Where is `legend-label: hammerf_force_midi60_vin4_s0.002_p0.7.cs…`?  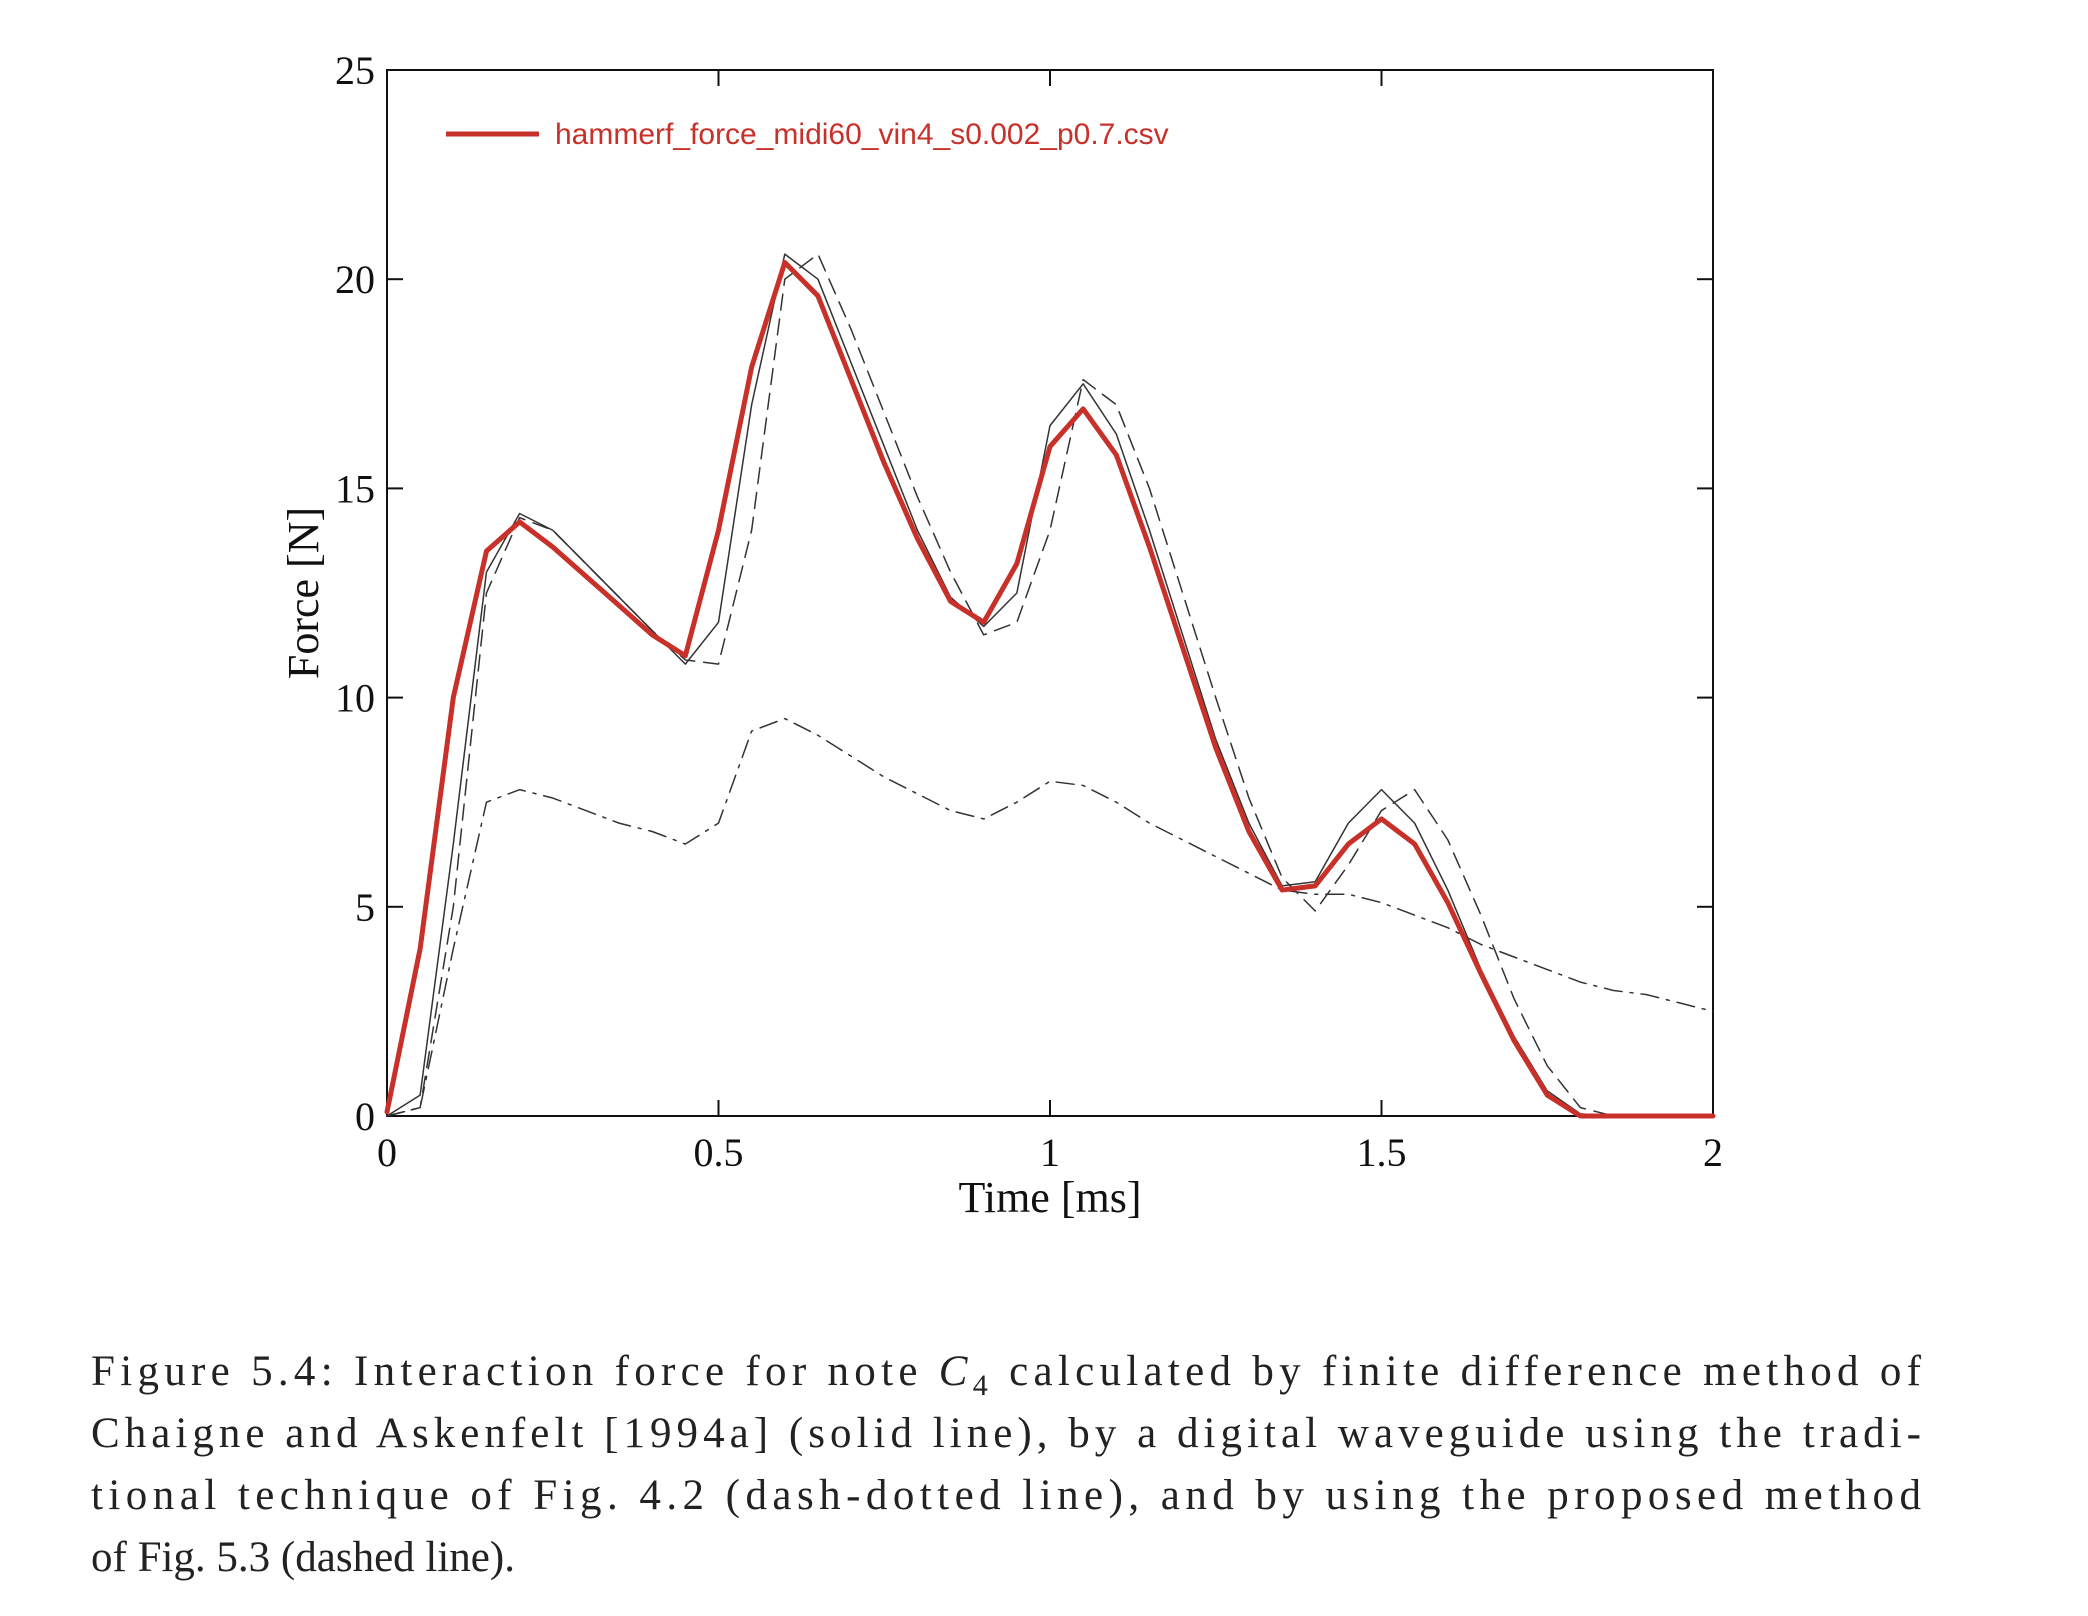
legend-label: hammerf_force_midi60_vin4_s0.002_p0.7.cs… is located at coordinates (862, 134).